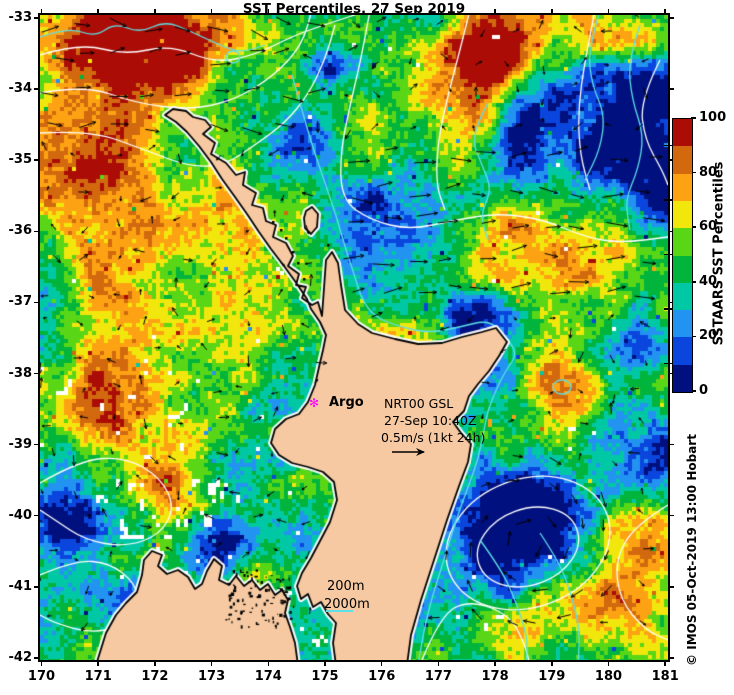  What do you see at coordinates (314, 403) in the screenshot?
I see `argo-float-icon: ✻` at bounding box center [314, 403].